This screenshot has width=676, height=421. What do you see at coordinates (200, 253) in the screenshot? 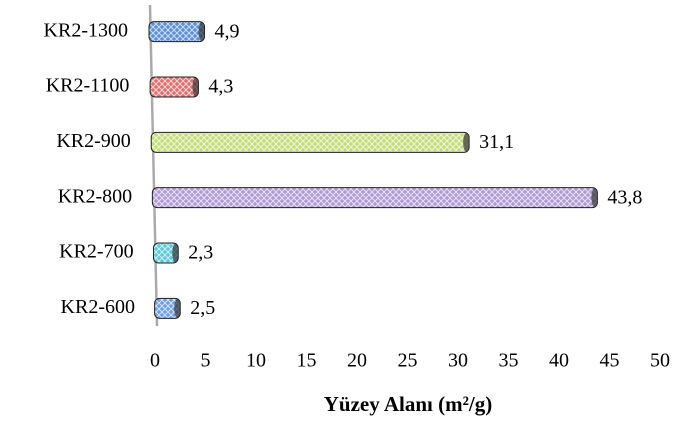
I see `value-label: 2,3` at bounding box center [200, 253].